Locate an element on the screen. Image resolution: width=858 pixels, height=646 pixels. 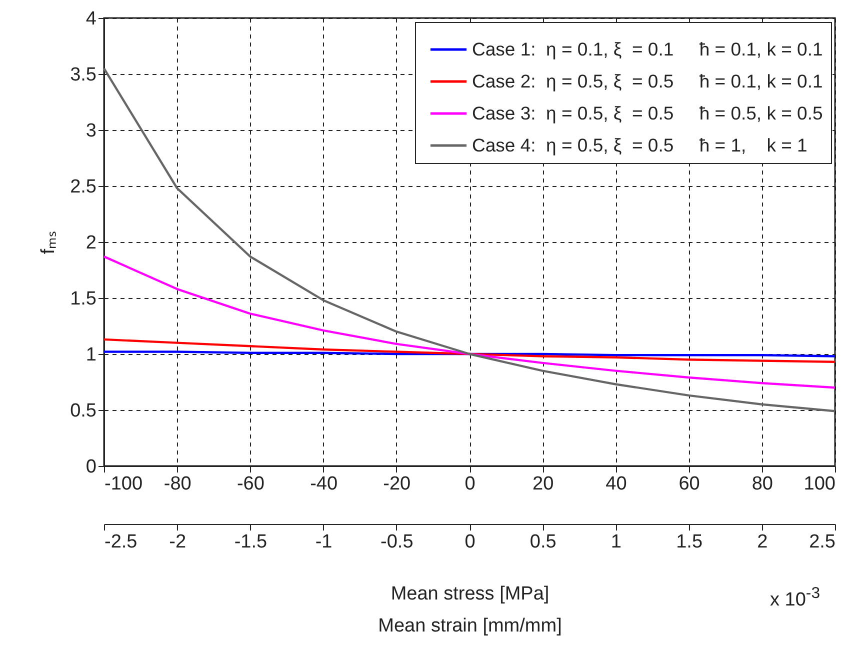
x2-tick-label: -1 is located at coordinates (323, 542).